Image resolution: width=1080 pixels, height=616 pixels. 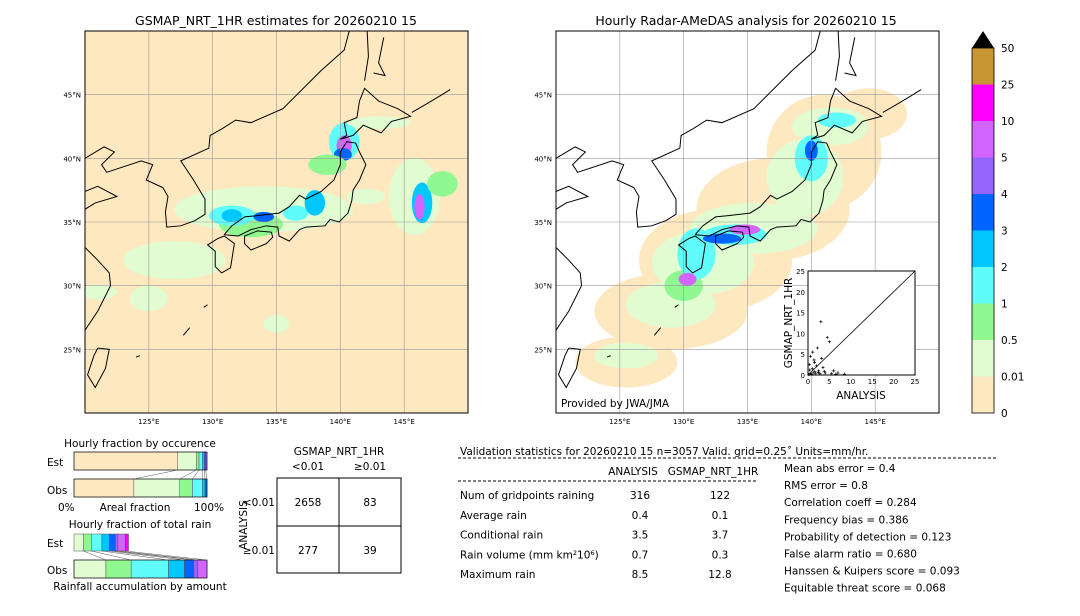 I want to click on diagonal-line, so click(x=861, y=323).